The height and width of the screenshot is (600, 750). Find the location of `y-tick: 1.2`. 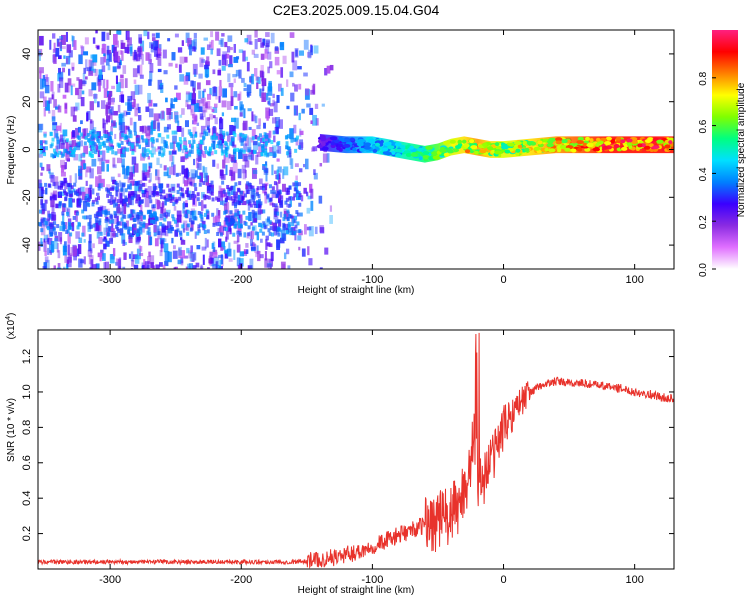

y-tick: 1.2 is located at coordinates (347, 356).